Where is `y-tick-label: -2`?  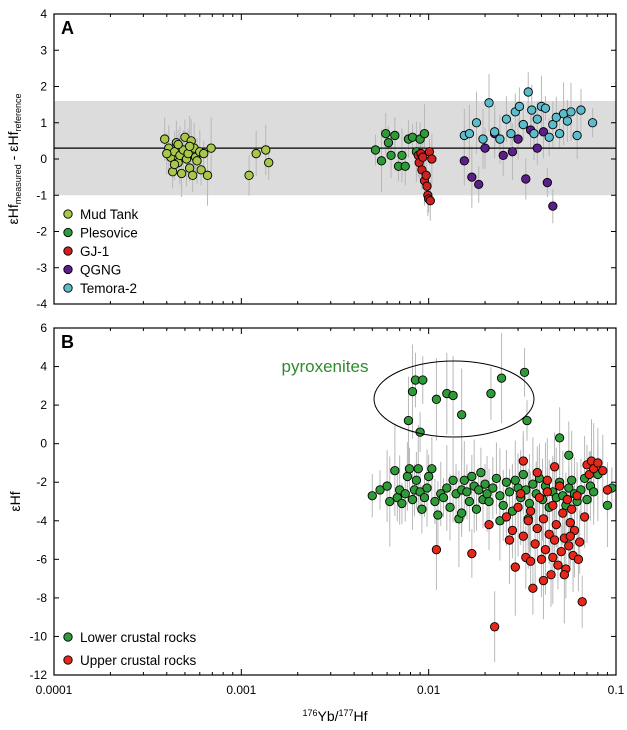 y-tick-label: -2 is located at coordinates (41, 482).